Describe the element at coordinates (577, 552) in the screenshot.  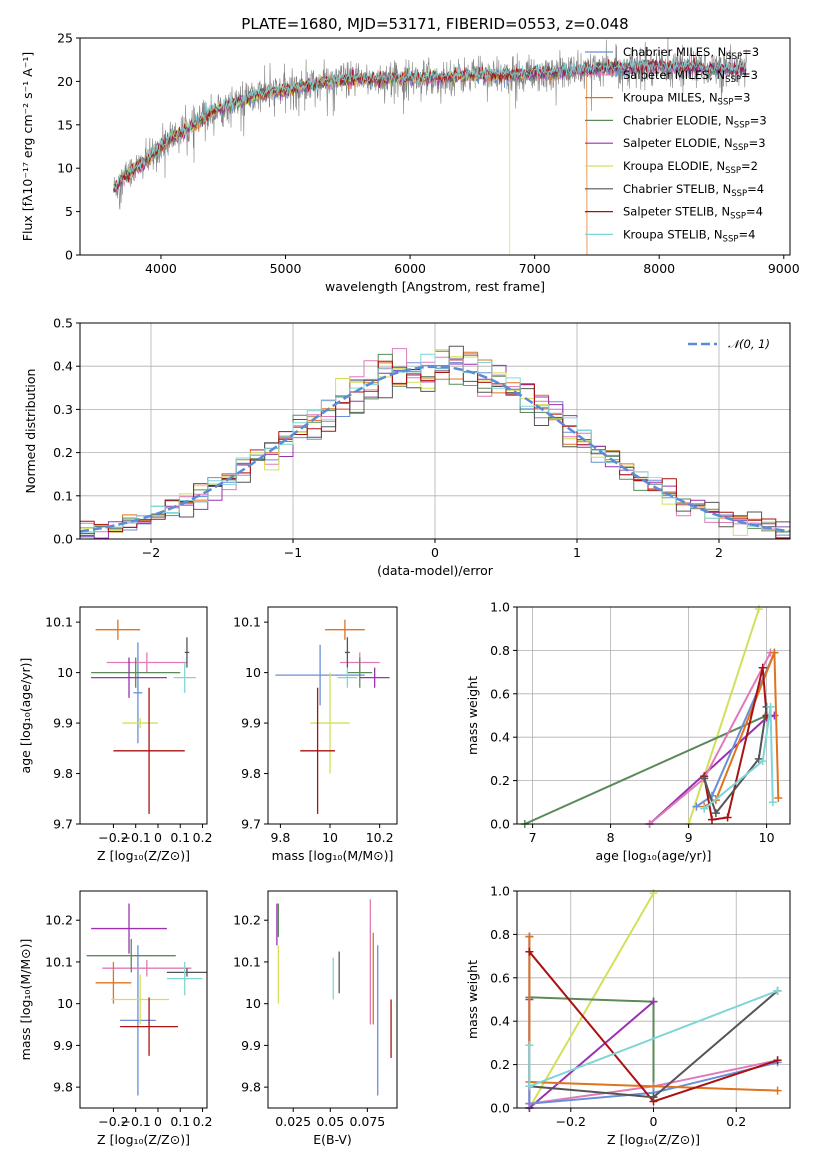
I see `x-tick-label: 1` at that location.